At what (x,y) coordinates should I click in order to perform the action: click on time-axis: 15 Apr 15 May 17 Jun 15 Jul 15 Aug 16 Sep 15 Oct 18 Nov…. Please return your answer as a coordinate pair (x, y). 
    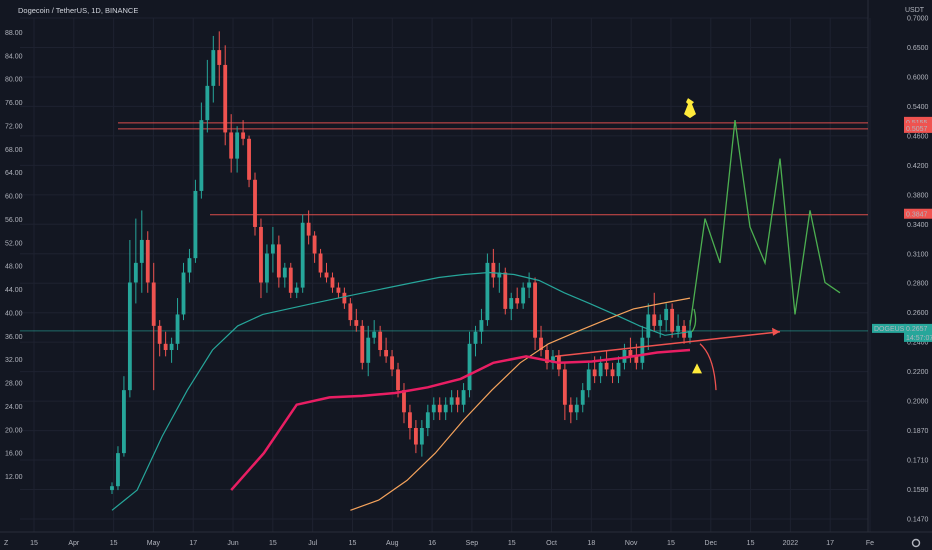
    Looking at the image, I should click on (439, 543).